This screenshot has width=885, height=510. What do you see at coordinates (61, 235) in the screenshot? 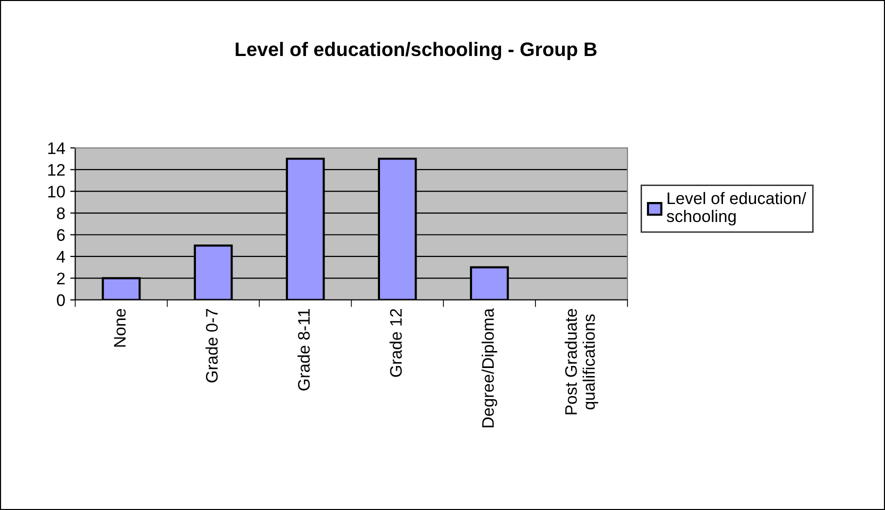
I see `y-tick-label: 6` at bounding box center [61, 235].